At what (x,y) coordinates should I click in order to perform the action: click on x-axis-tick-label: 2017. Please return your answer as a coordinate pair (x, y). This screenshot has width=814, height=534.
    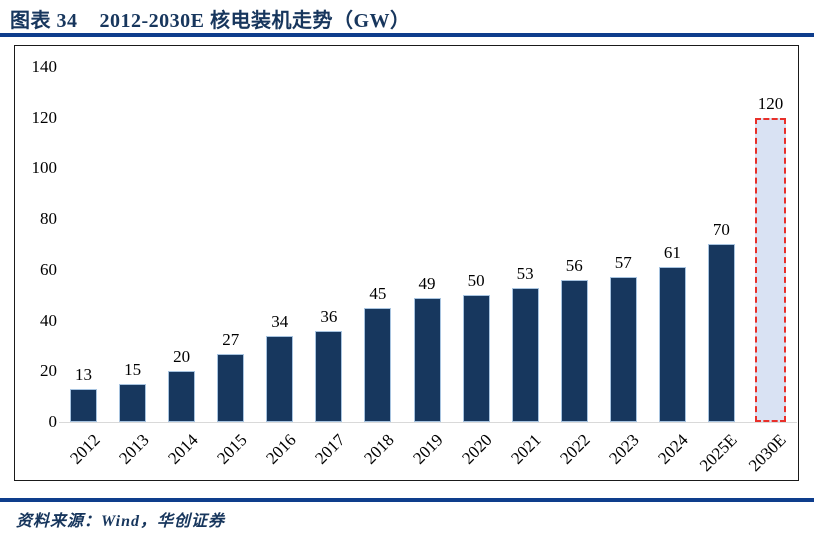
    Looking at the image, I should click on (330, 449).